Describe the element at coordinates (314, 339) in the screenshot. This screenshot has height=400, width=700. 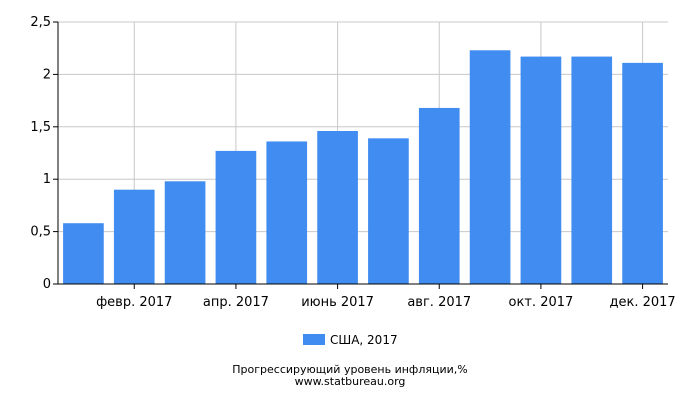
I see `legend-swatch` at that location.